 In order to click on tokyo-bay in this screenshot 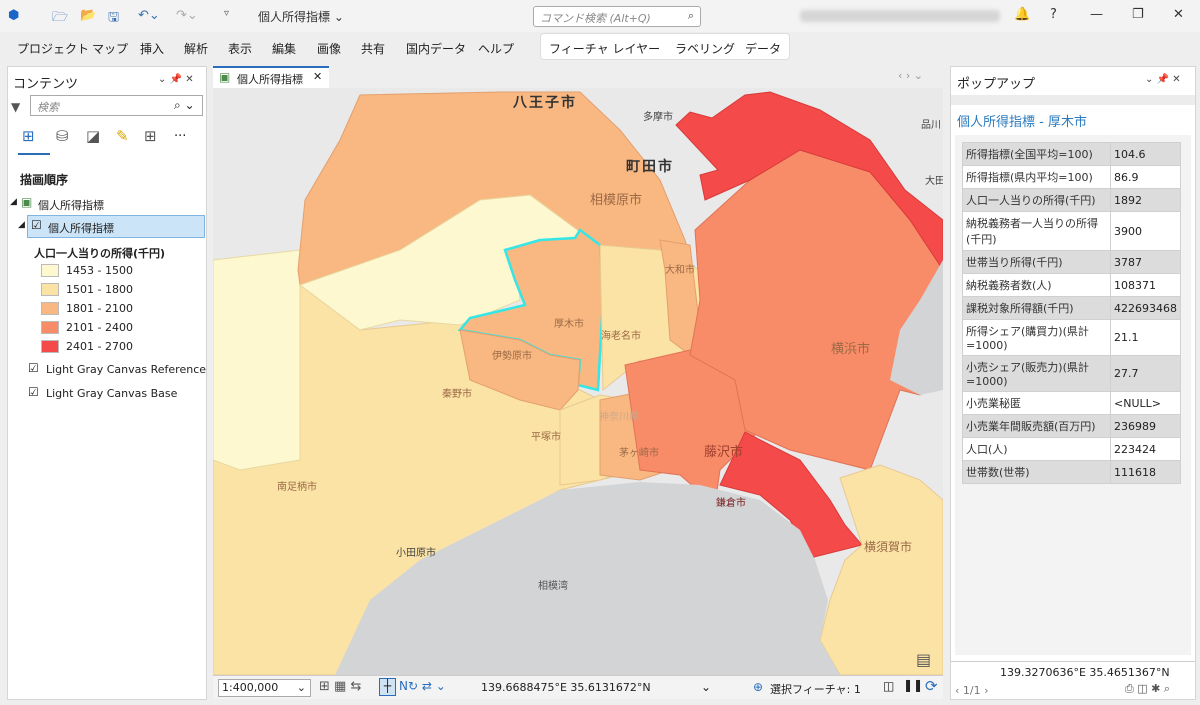, I will do `click(916, 327)`.